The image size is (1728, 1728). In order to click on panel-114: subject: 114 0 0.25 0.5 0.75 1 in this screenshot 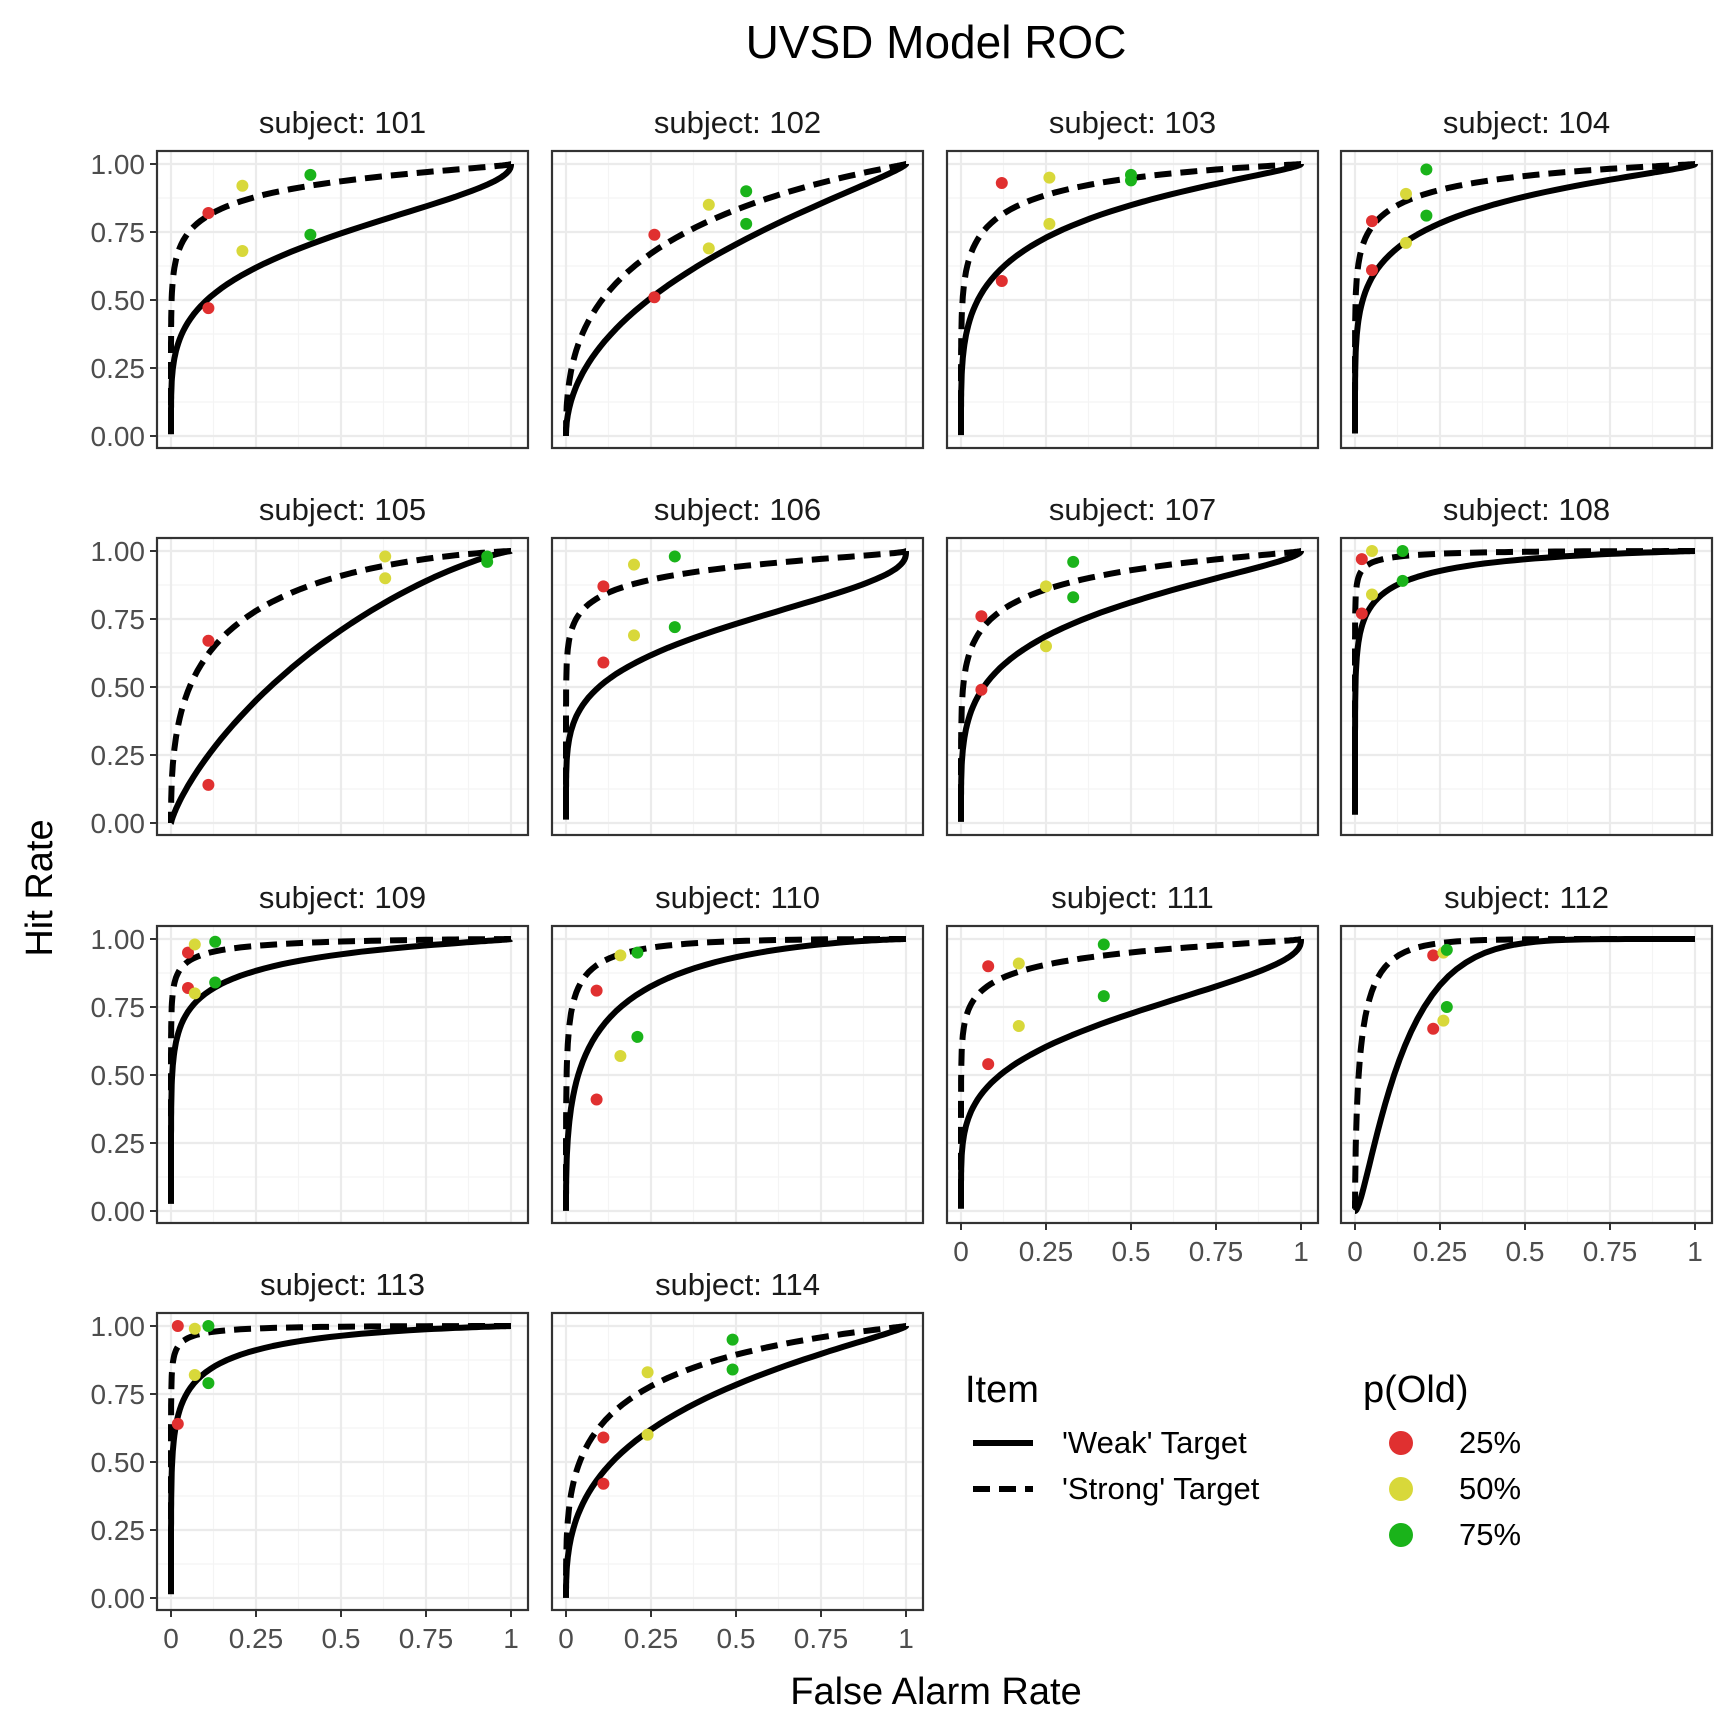, I will do `click(737, 1460)`.